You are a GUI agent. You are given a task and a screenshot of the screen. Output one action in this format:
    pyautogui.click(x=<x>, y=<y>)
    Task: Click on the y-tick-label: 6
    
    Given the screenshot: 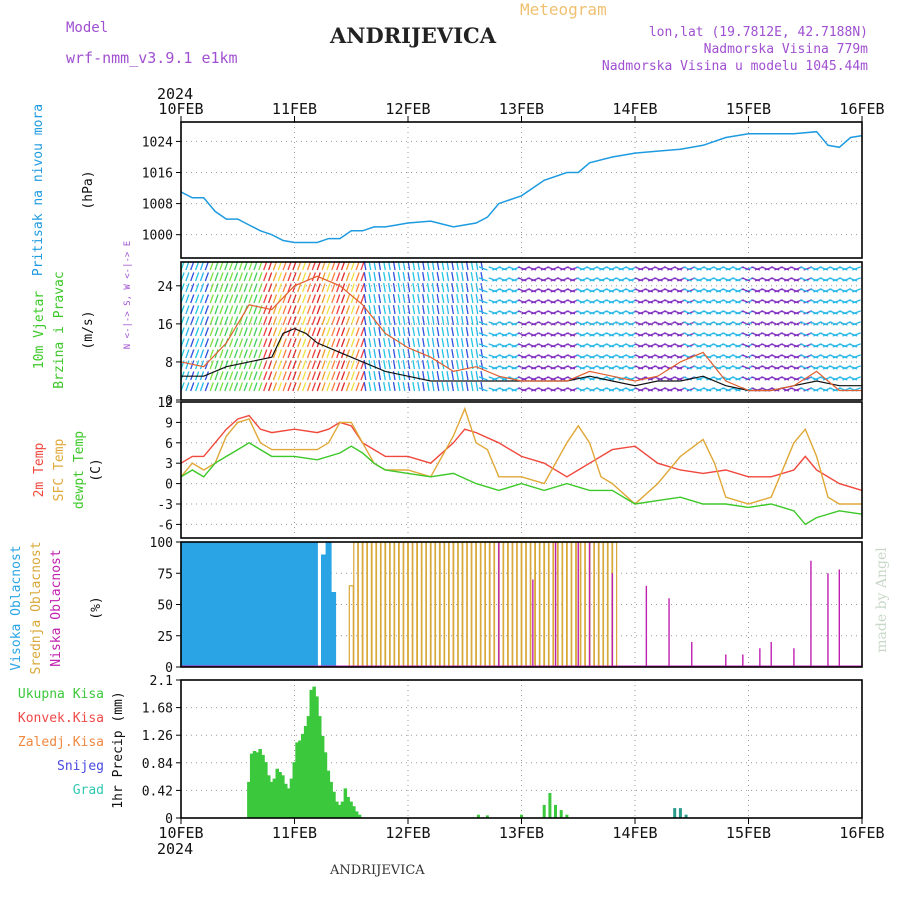 What is the action you would take?
    pyautogui.click(x=169, y=444)
    